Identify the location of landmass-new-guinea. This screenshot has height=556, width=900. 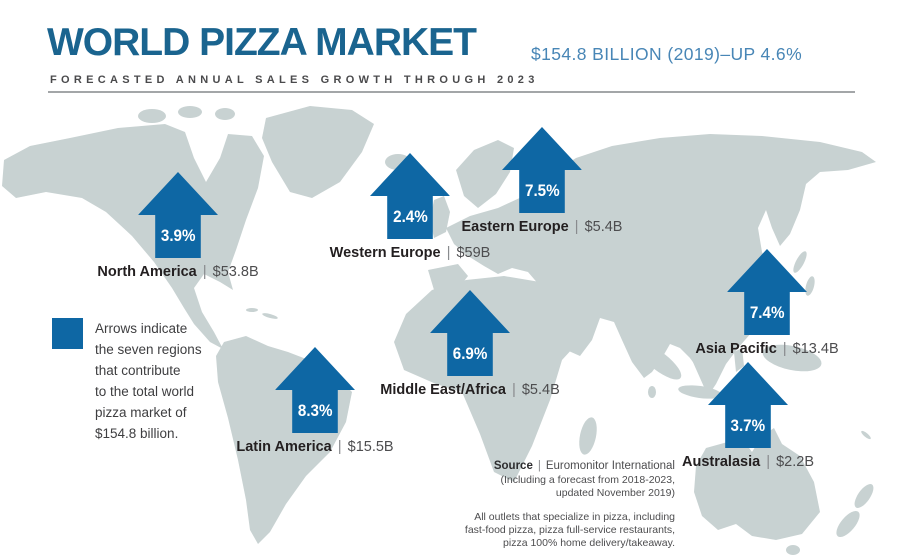
(792, 358).